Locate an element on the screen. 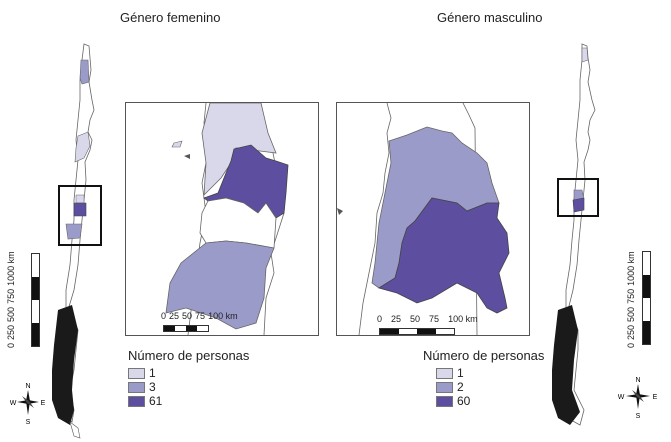 Image resolution: width=671 pixels, height=442 pixels. male-inset-scale-labels: 0 25 50 75 100 km is located at coordinates (427, 319).